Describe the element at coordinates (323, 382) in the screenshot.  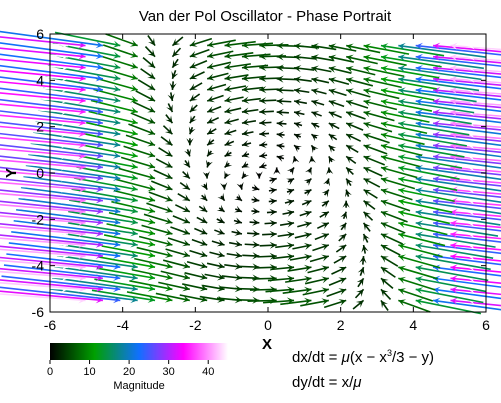
I see `eq2-lhs: dy/dt = x/` at that location.